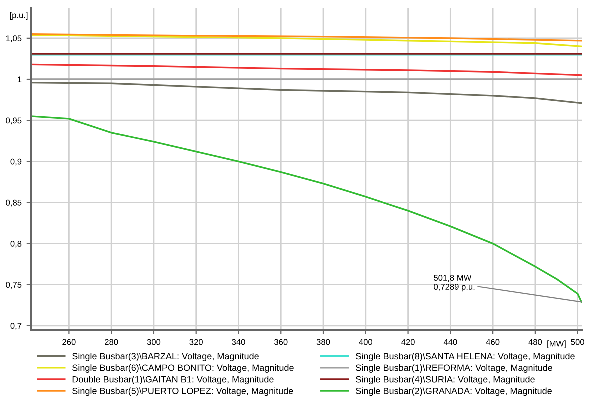 The width and height of the screenshot is (597, 402). What do you see at coordinates (196, 342) in the screenshot?
I see `x-tick-label: 320` at bounding box center [196, 342].